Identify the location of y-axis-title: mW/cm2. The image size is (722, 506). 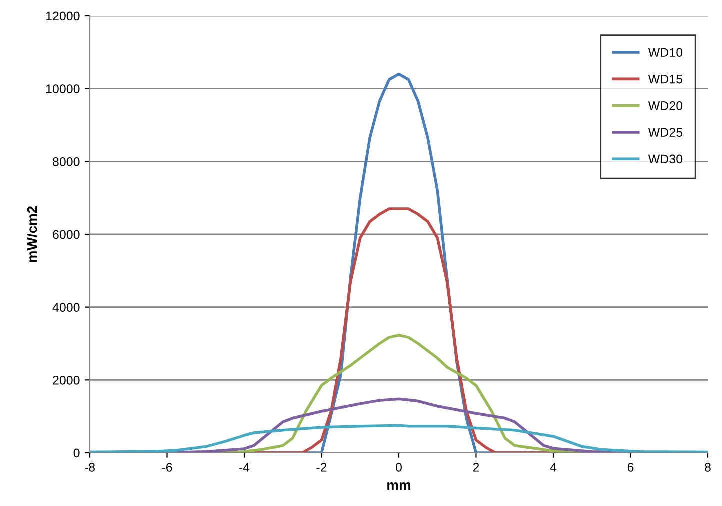
(32, 234).